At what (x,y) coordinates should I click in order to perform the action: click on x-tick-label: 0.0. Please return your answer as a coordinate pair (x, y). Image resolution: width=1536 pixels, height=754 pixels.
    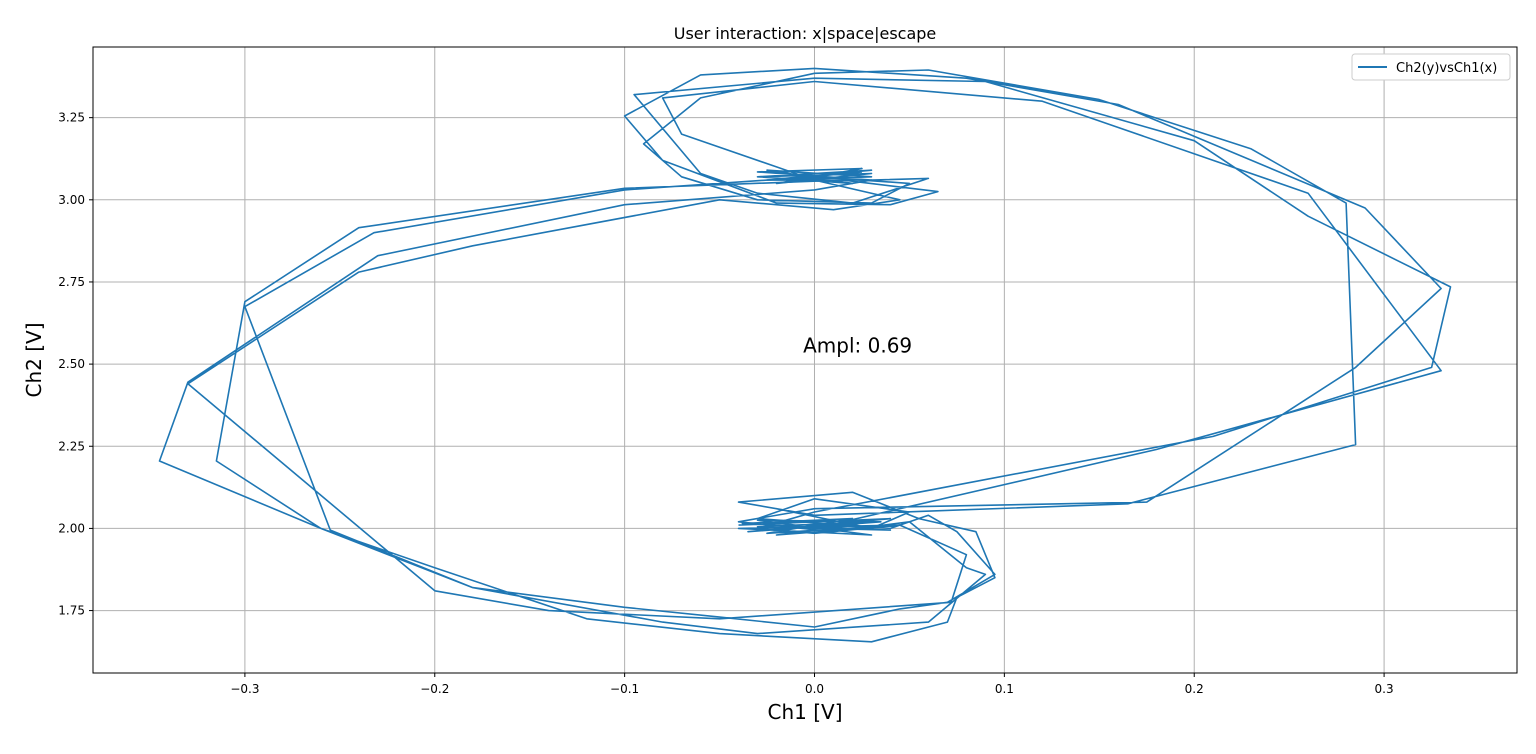
    Looking at the image, I should click on (814, 689).